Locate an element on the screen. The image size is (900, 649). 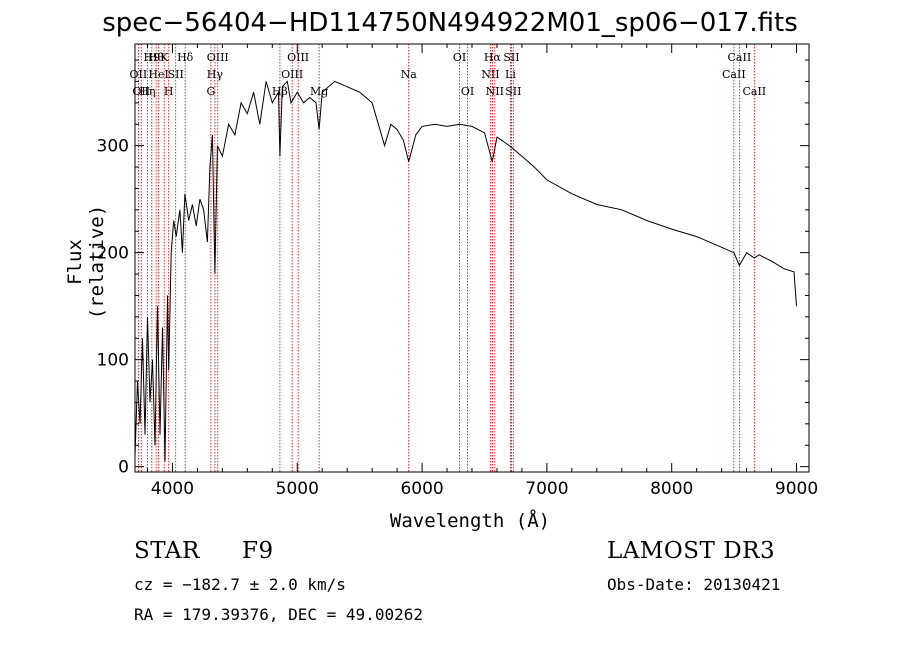
x-tick-label: 7000 is located at coordinates (546, 489).